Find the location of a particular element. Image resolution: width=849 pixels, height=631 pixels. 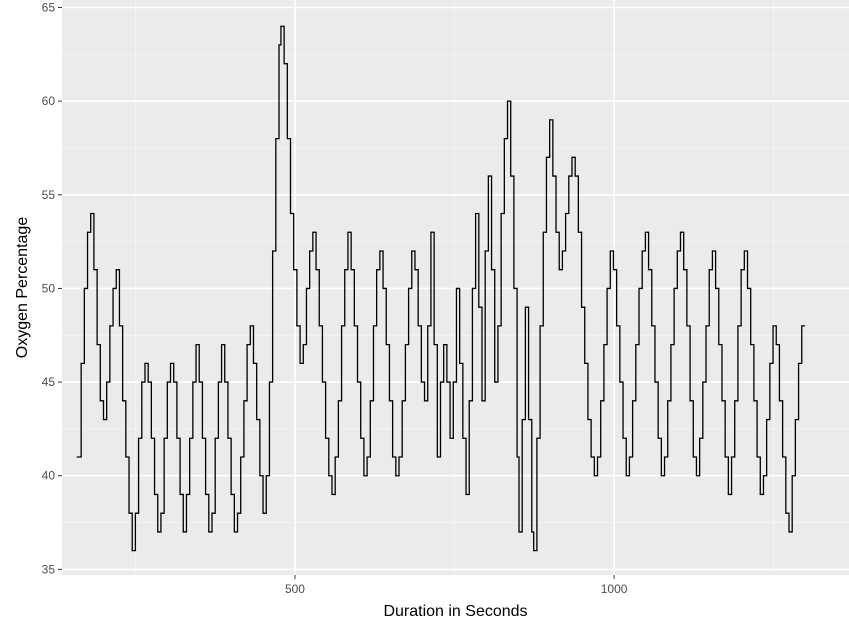

y-axis-title: Oxygen Percentage is located at coordinates (22, 288).